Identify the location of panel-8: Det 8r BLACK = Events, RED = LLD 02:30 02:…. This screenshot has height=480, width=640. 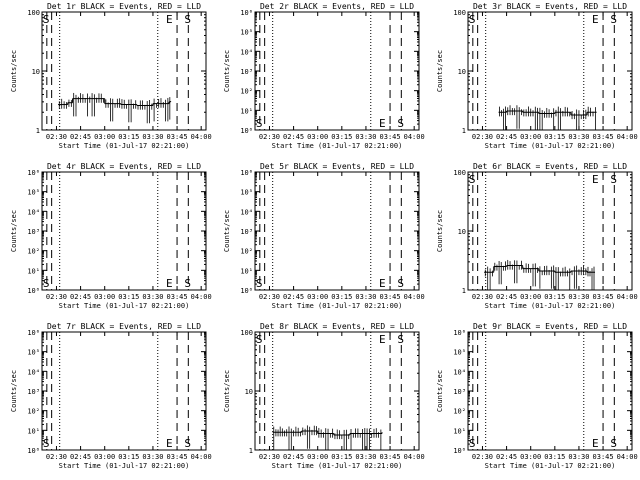
(324, 396).